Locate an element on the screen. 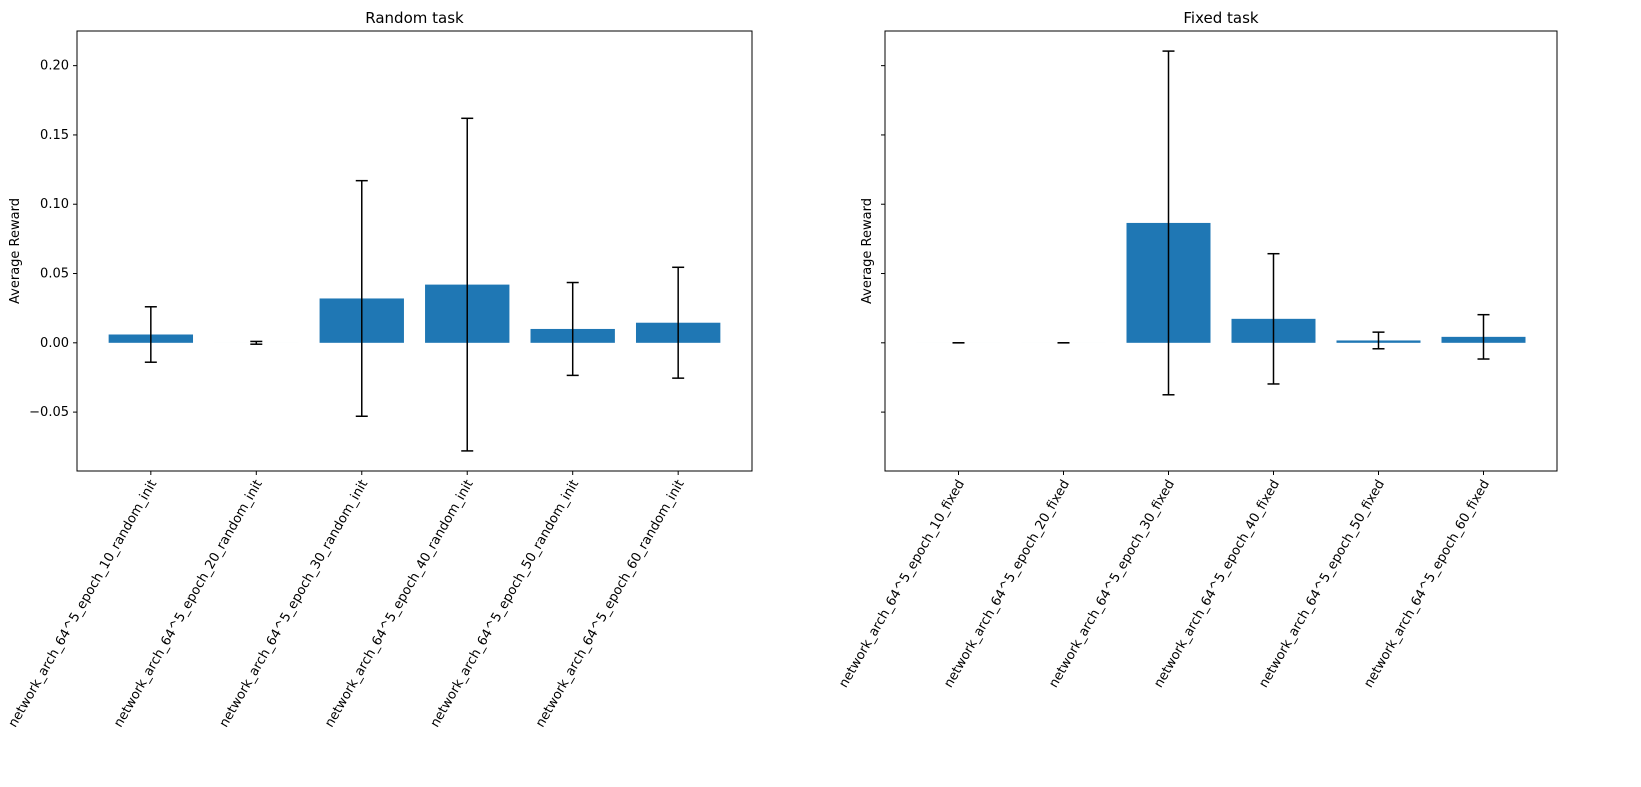 The height and width of the screenshot is (787, 1641). y-tick-label: 0.15 is located at coordinates (54, 135).